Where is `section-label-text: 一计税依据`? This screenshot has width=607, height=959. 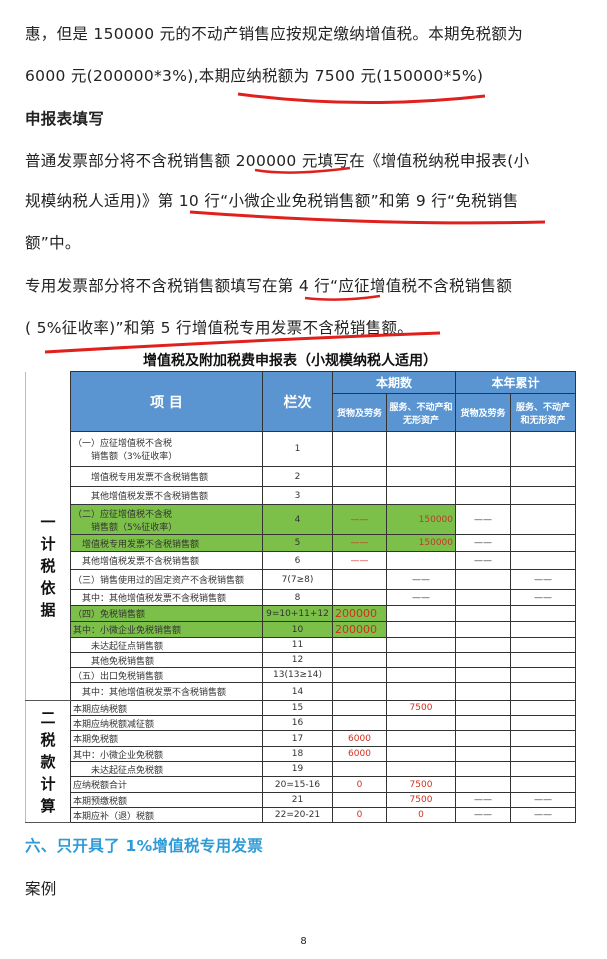
section-label-text: 一计税依据 is located at coordinates (48, 565).